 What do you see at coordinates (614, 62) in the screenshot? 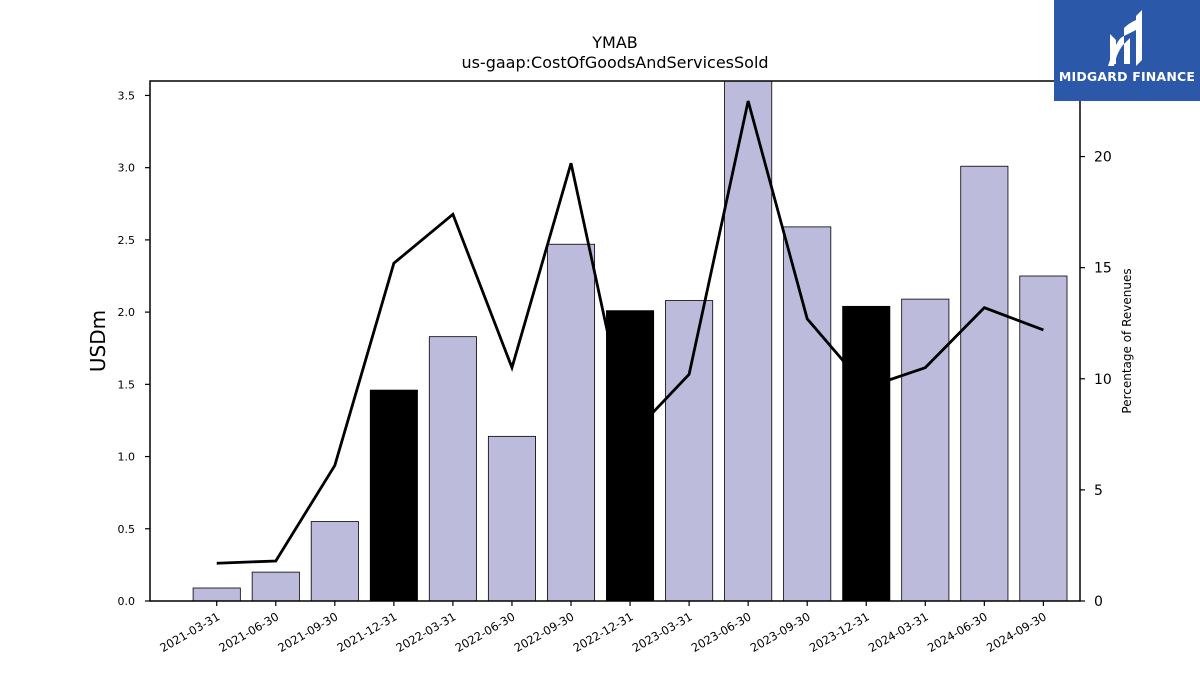
I see `chart-subtitle: us-gaap:CostOfGoodsAndServicesSold` at bounding box center [614, 62].